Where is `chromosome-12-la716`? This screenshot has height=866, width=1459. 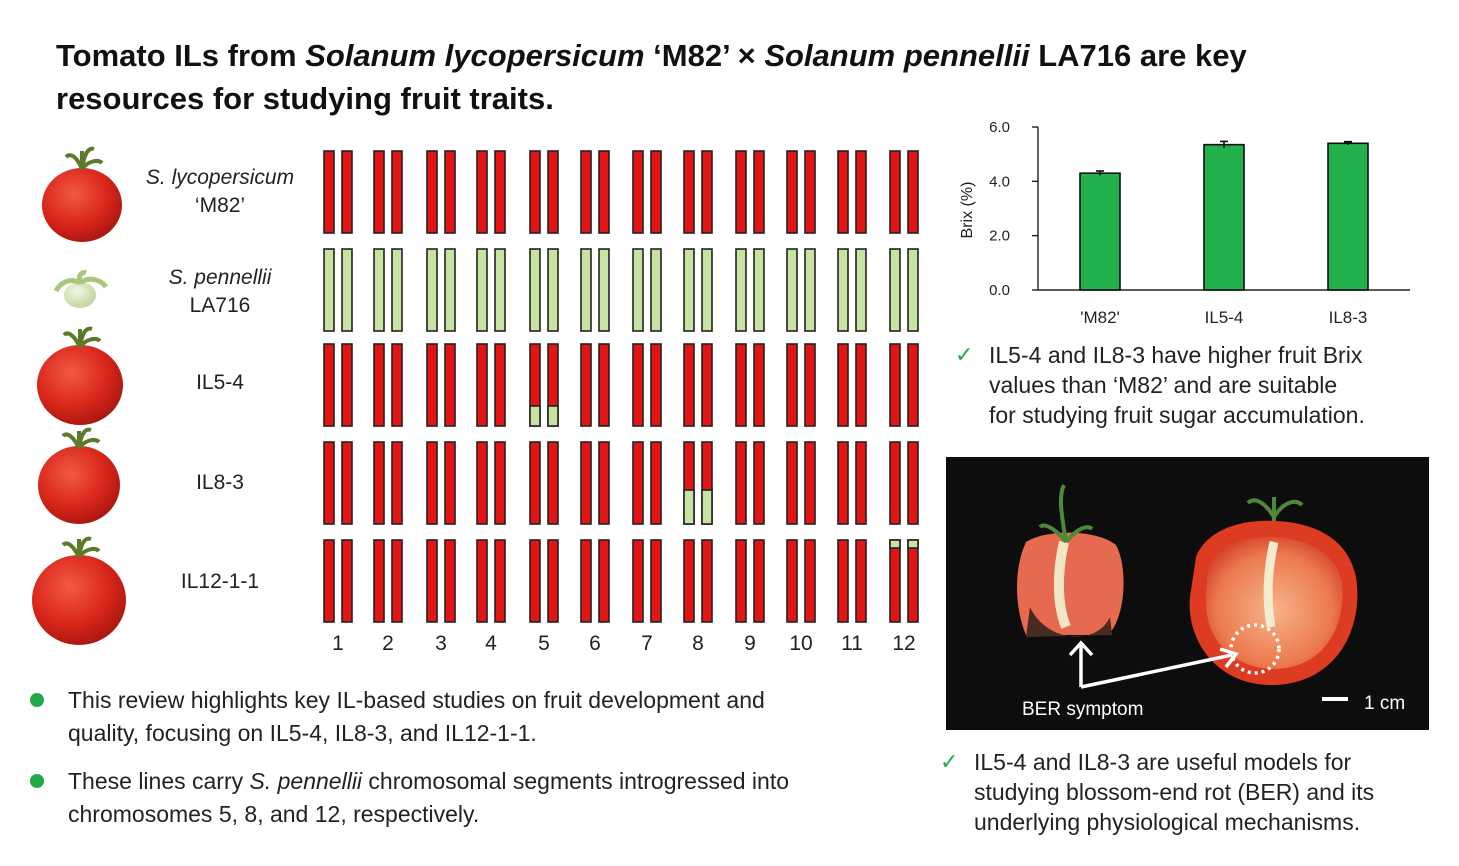
chromosome-12-la716 is located at coordinates (895, 290).